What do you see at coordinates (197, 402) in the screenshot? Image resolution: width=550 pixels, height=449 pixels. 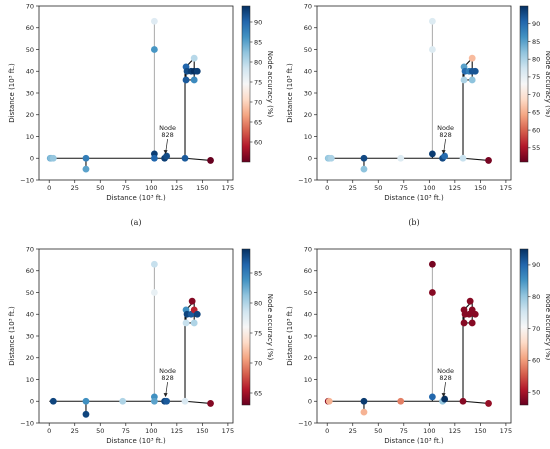 I see `feeder-branch-line` at bounding box center [197, 402].